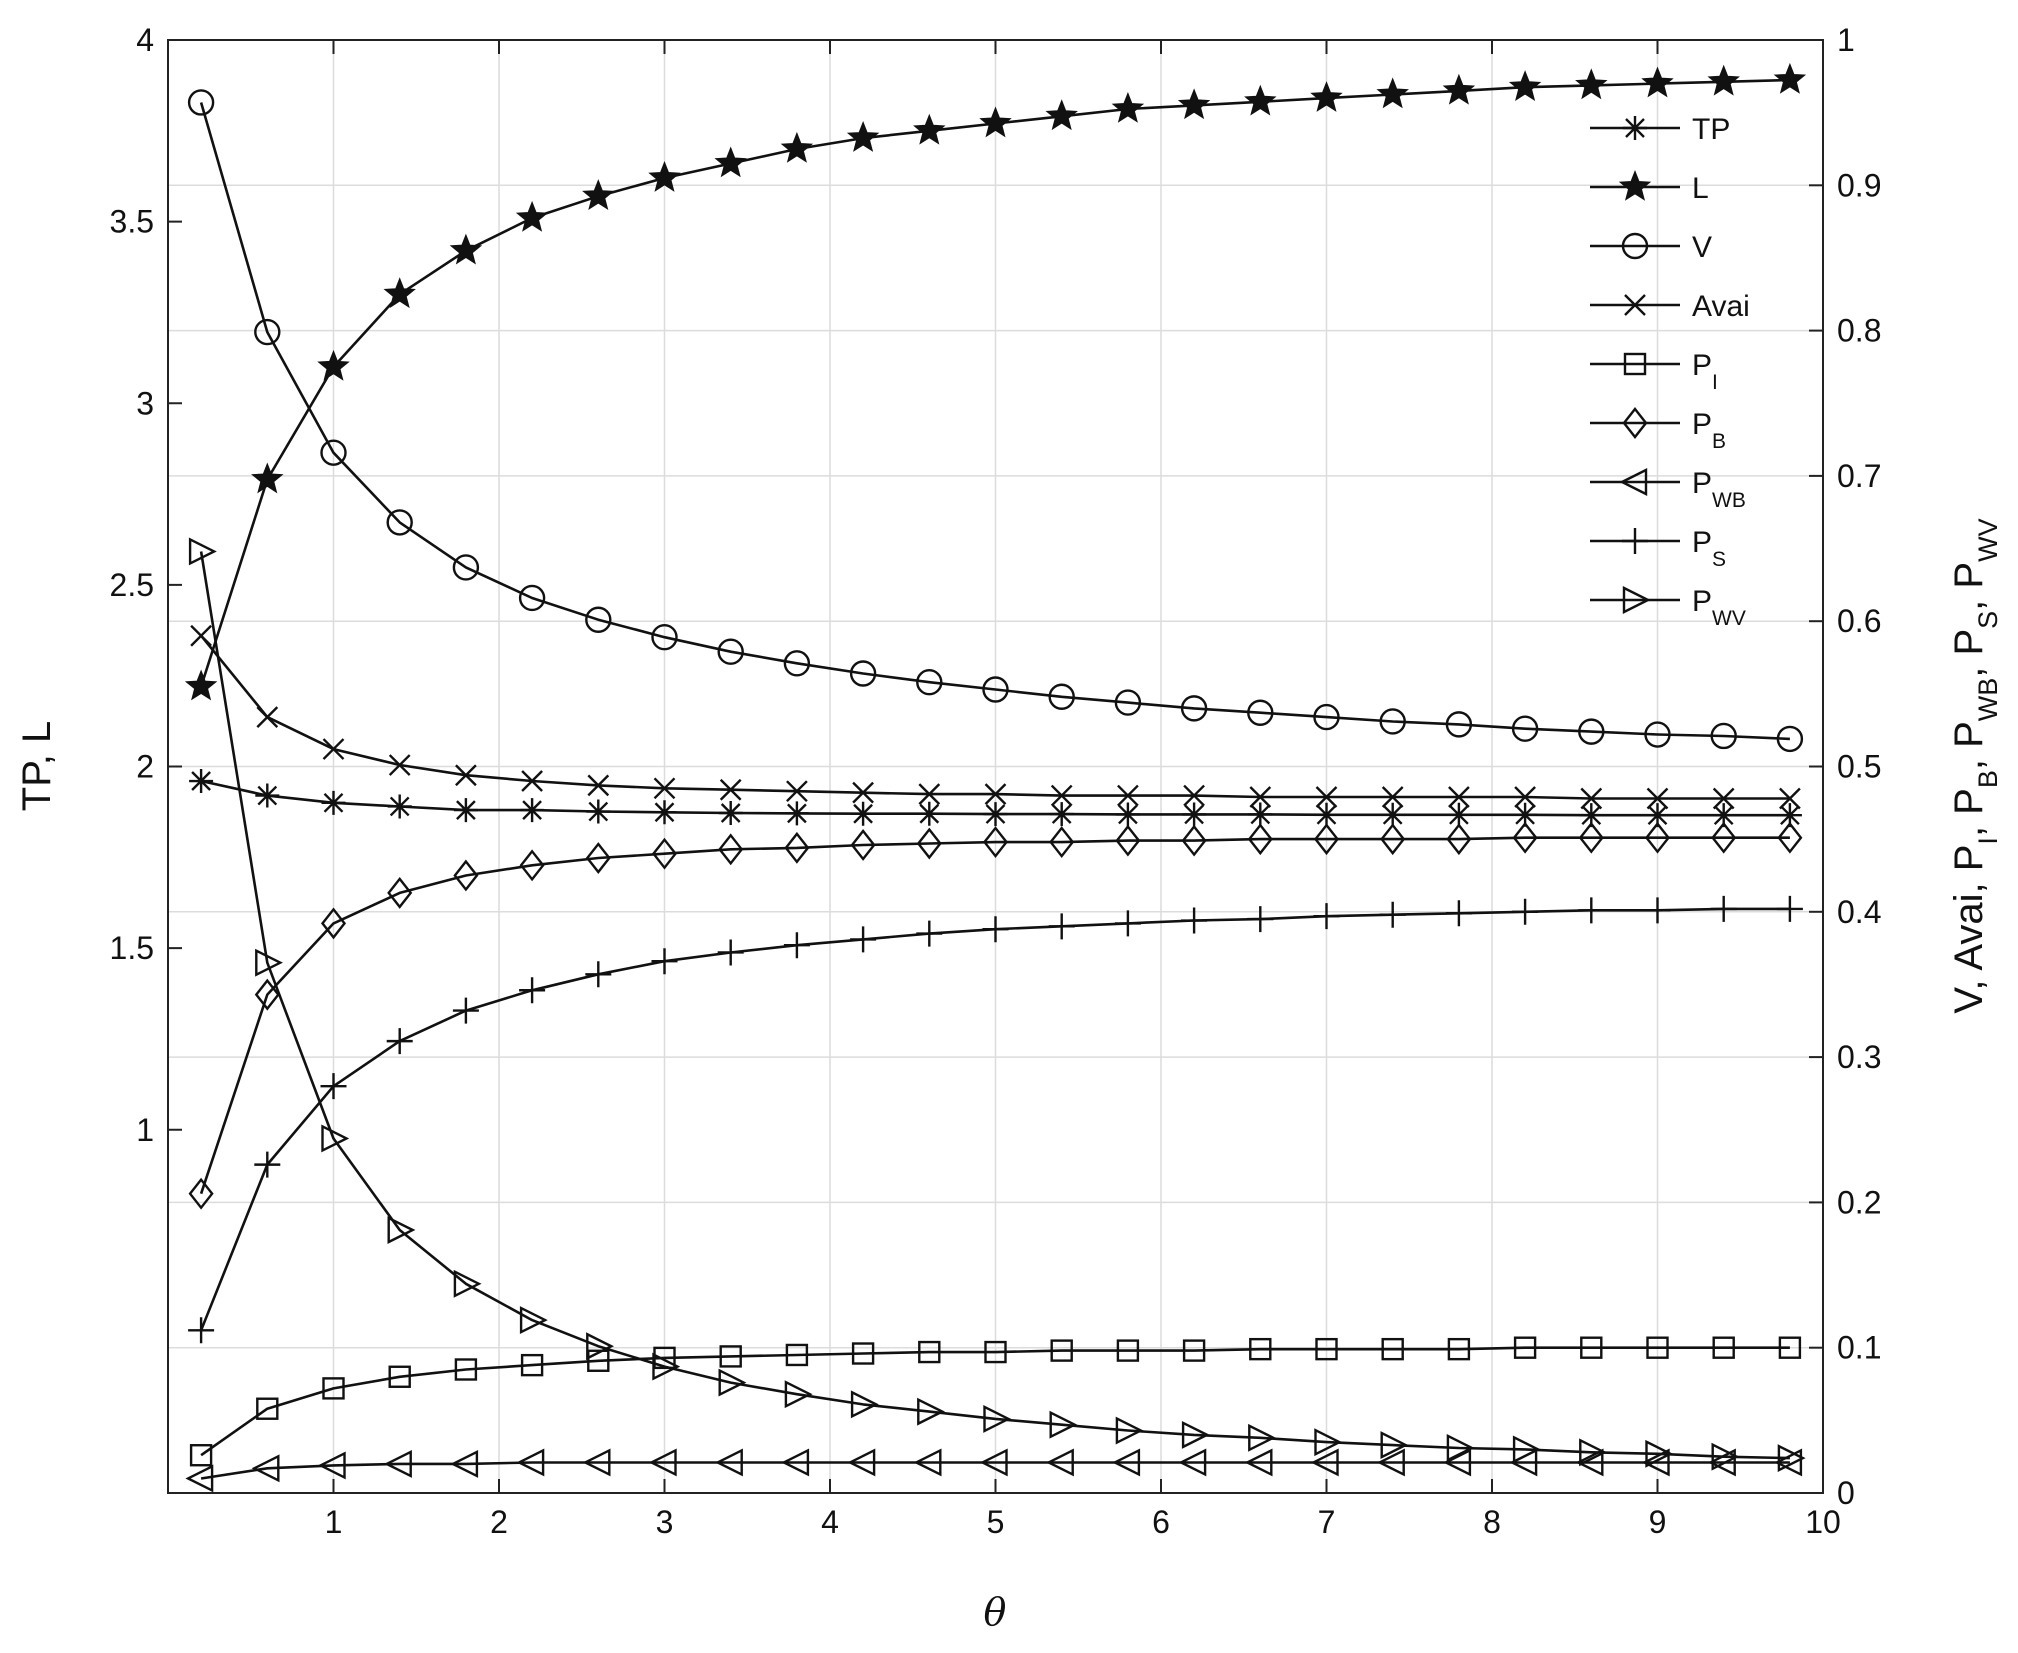 This screenshot has width=2018, height=1653. I want to click on series-avai, so click(995, 717).